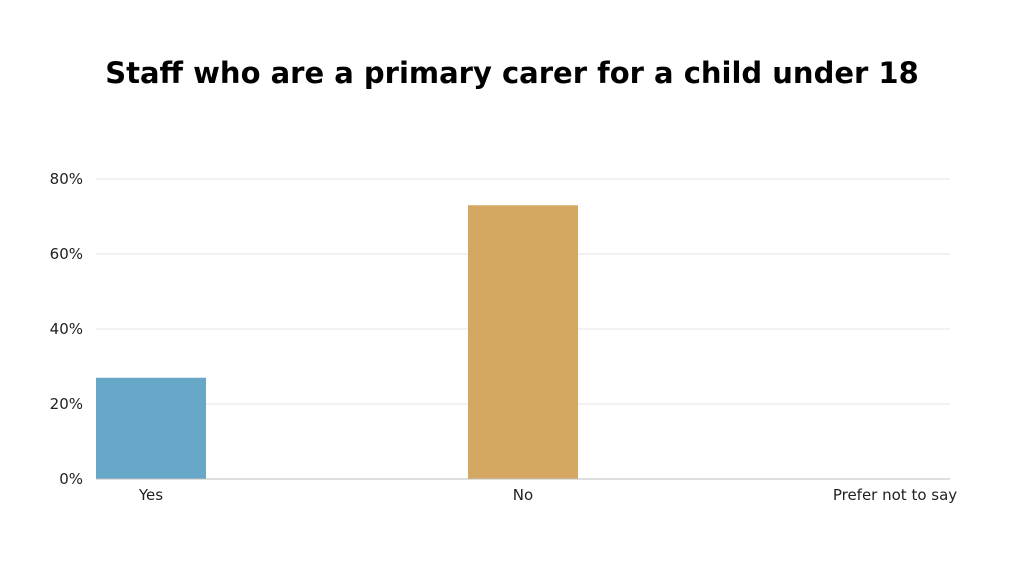  Describe the element at coordinates (66, 254) in the screenshot. I see `y-tick-label: 60%` at that location.